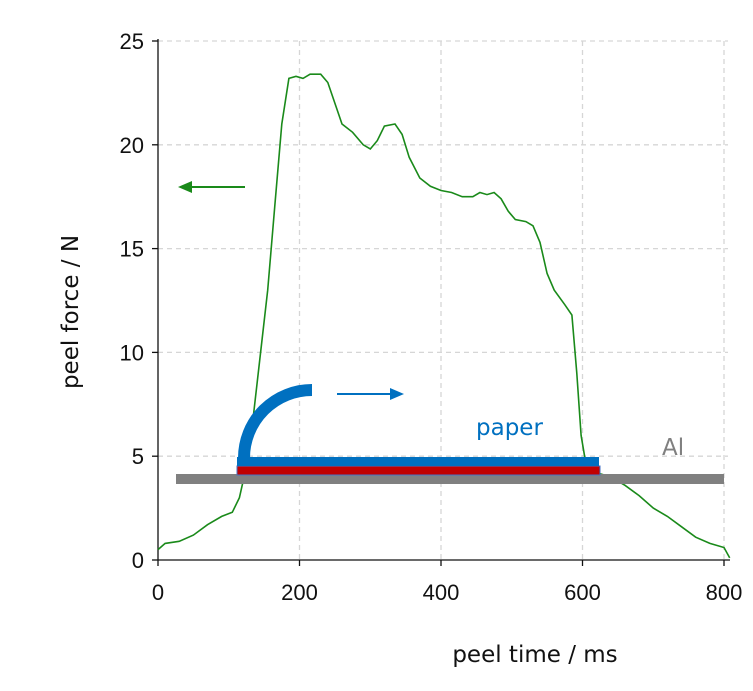 Image resolution: width=753 pixels, height=691 pixels. Describe the element at coordinates (132, 41) in the screenshot. I see `y-tick-label: 25` at that location.